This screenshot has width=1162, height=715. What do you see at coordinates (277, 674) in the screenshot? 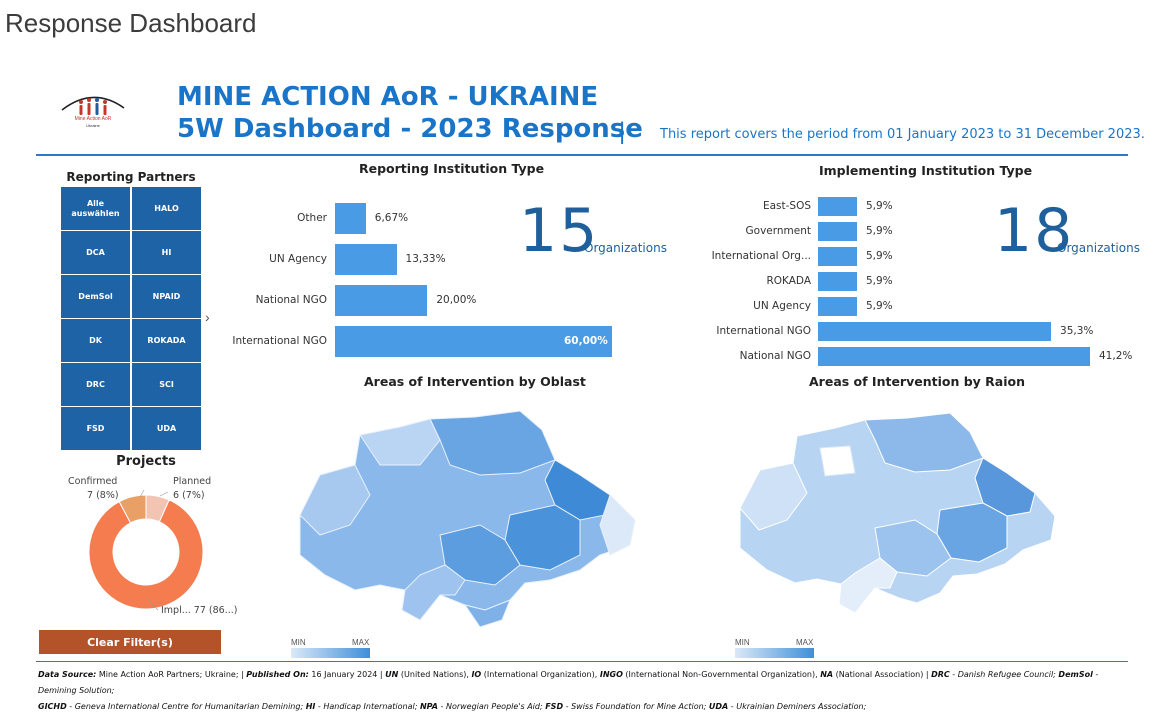
I see `footer-term: Published On:` at bounding box center [277, 674].